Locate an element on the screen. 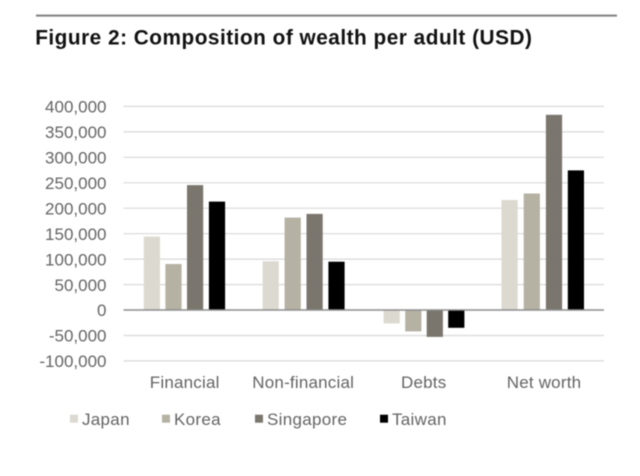 Image resolution: width=640 pixels, height=476 pixels. svg-text: 350,000 is located at coordinates (75, 132).